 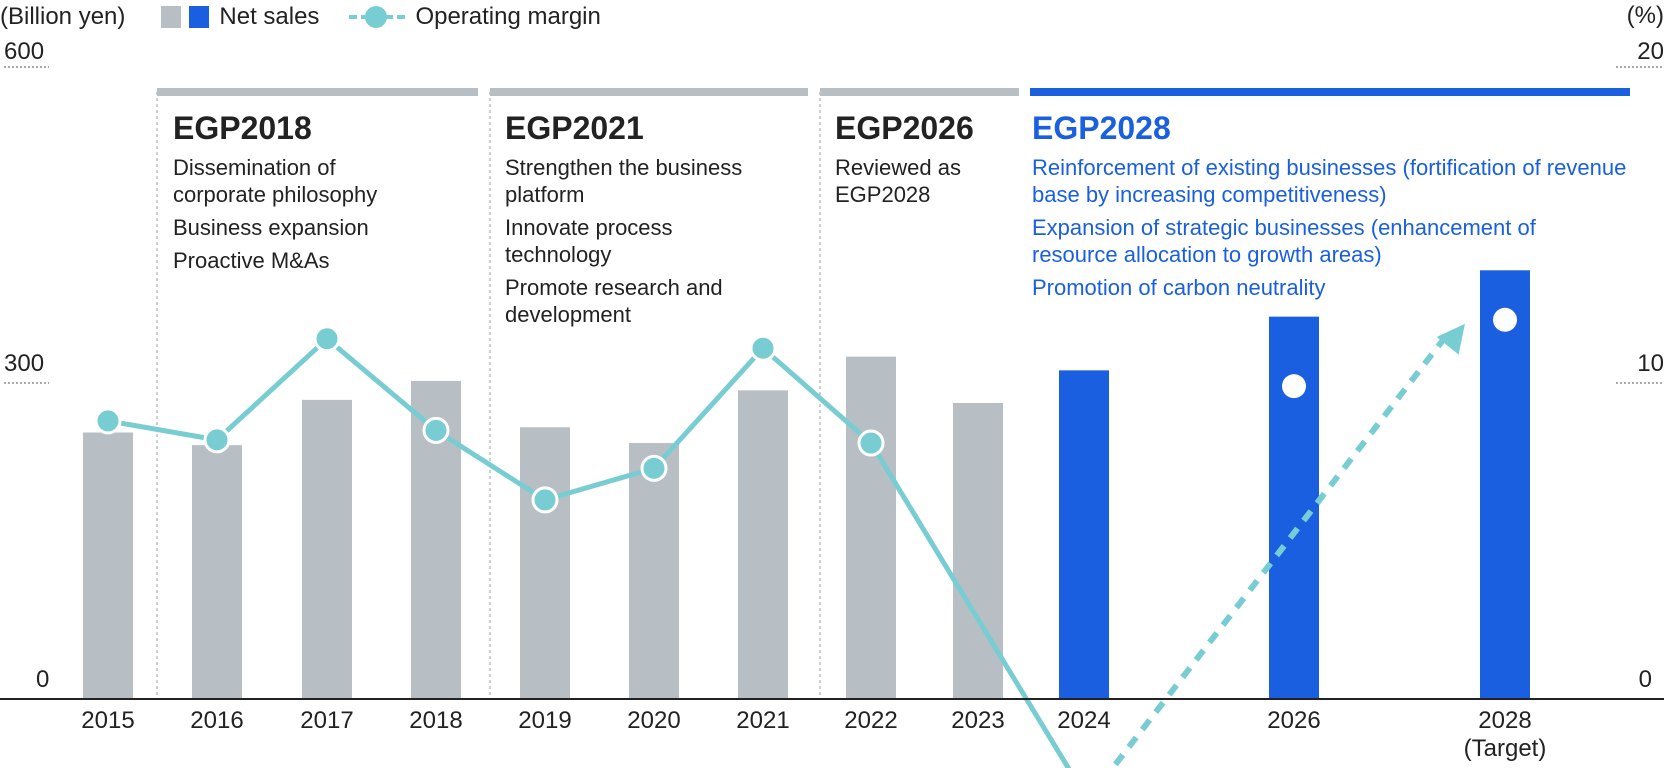 I want to click on right-tick-0: 0, so click(x=1645, y=679).